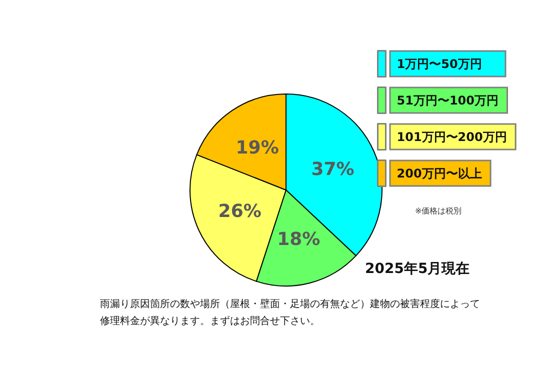 The height and width of the screenshot is (380, 540). Describe the element at coordinates (447, 100) in the screenshot. I see `legend-label: 51万円〜100万円` at that location.